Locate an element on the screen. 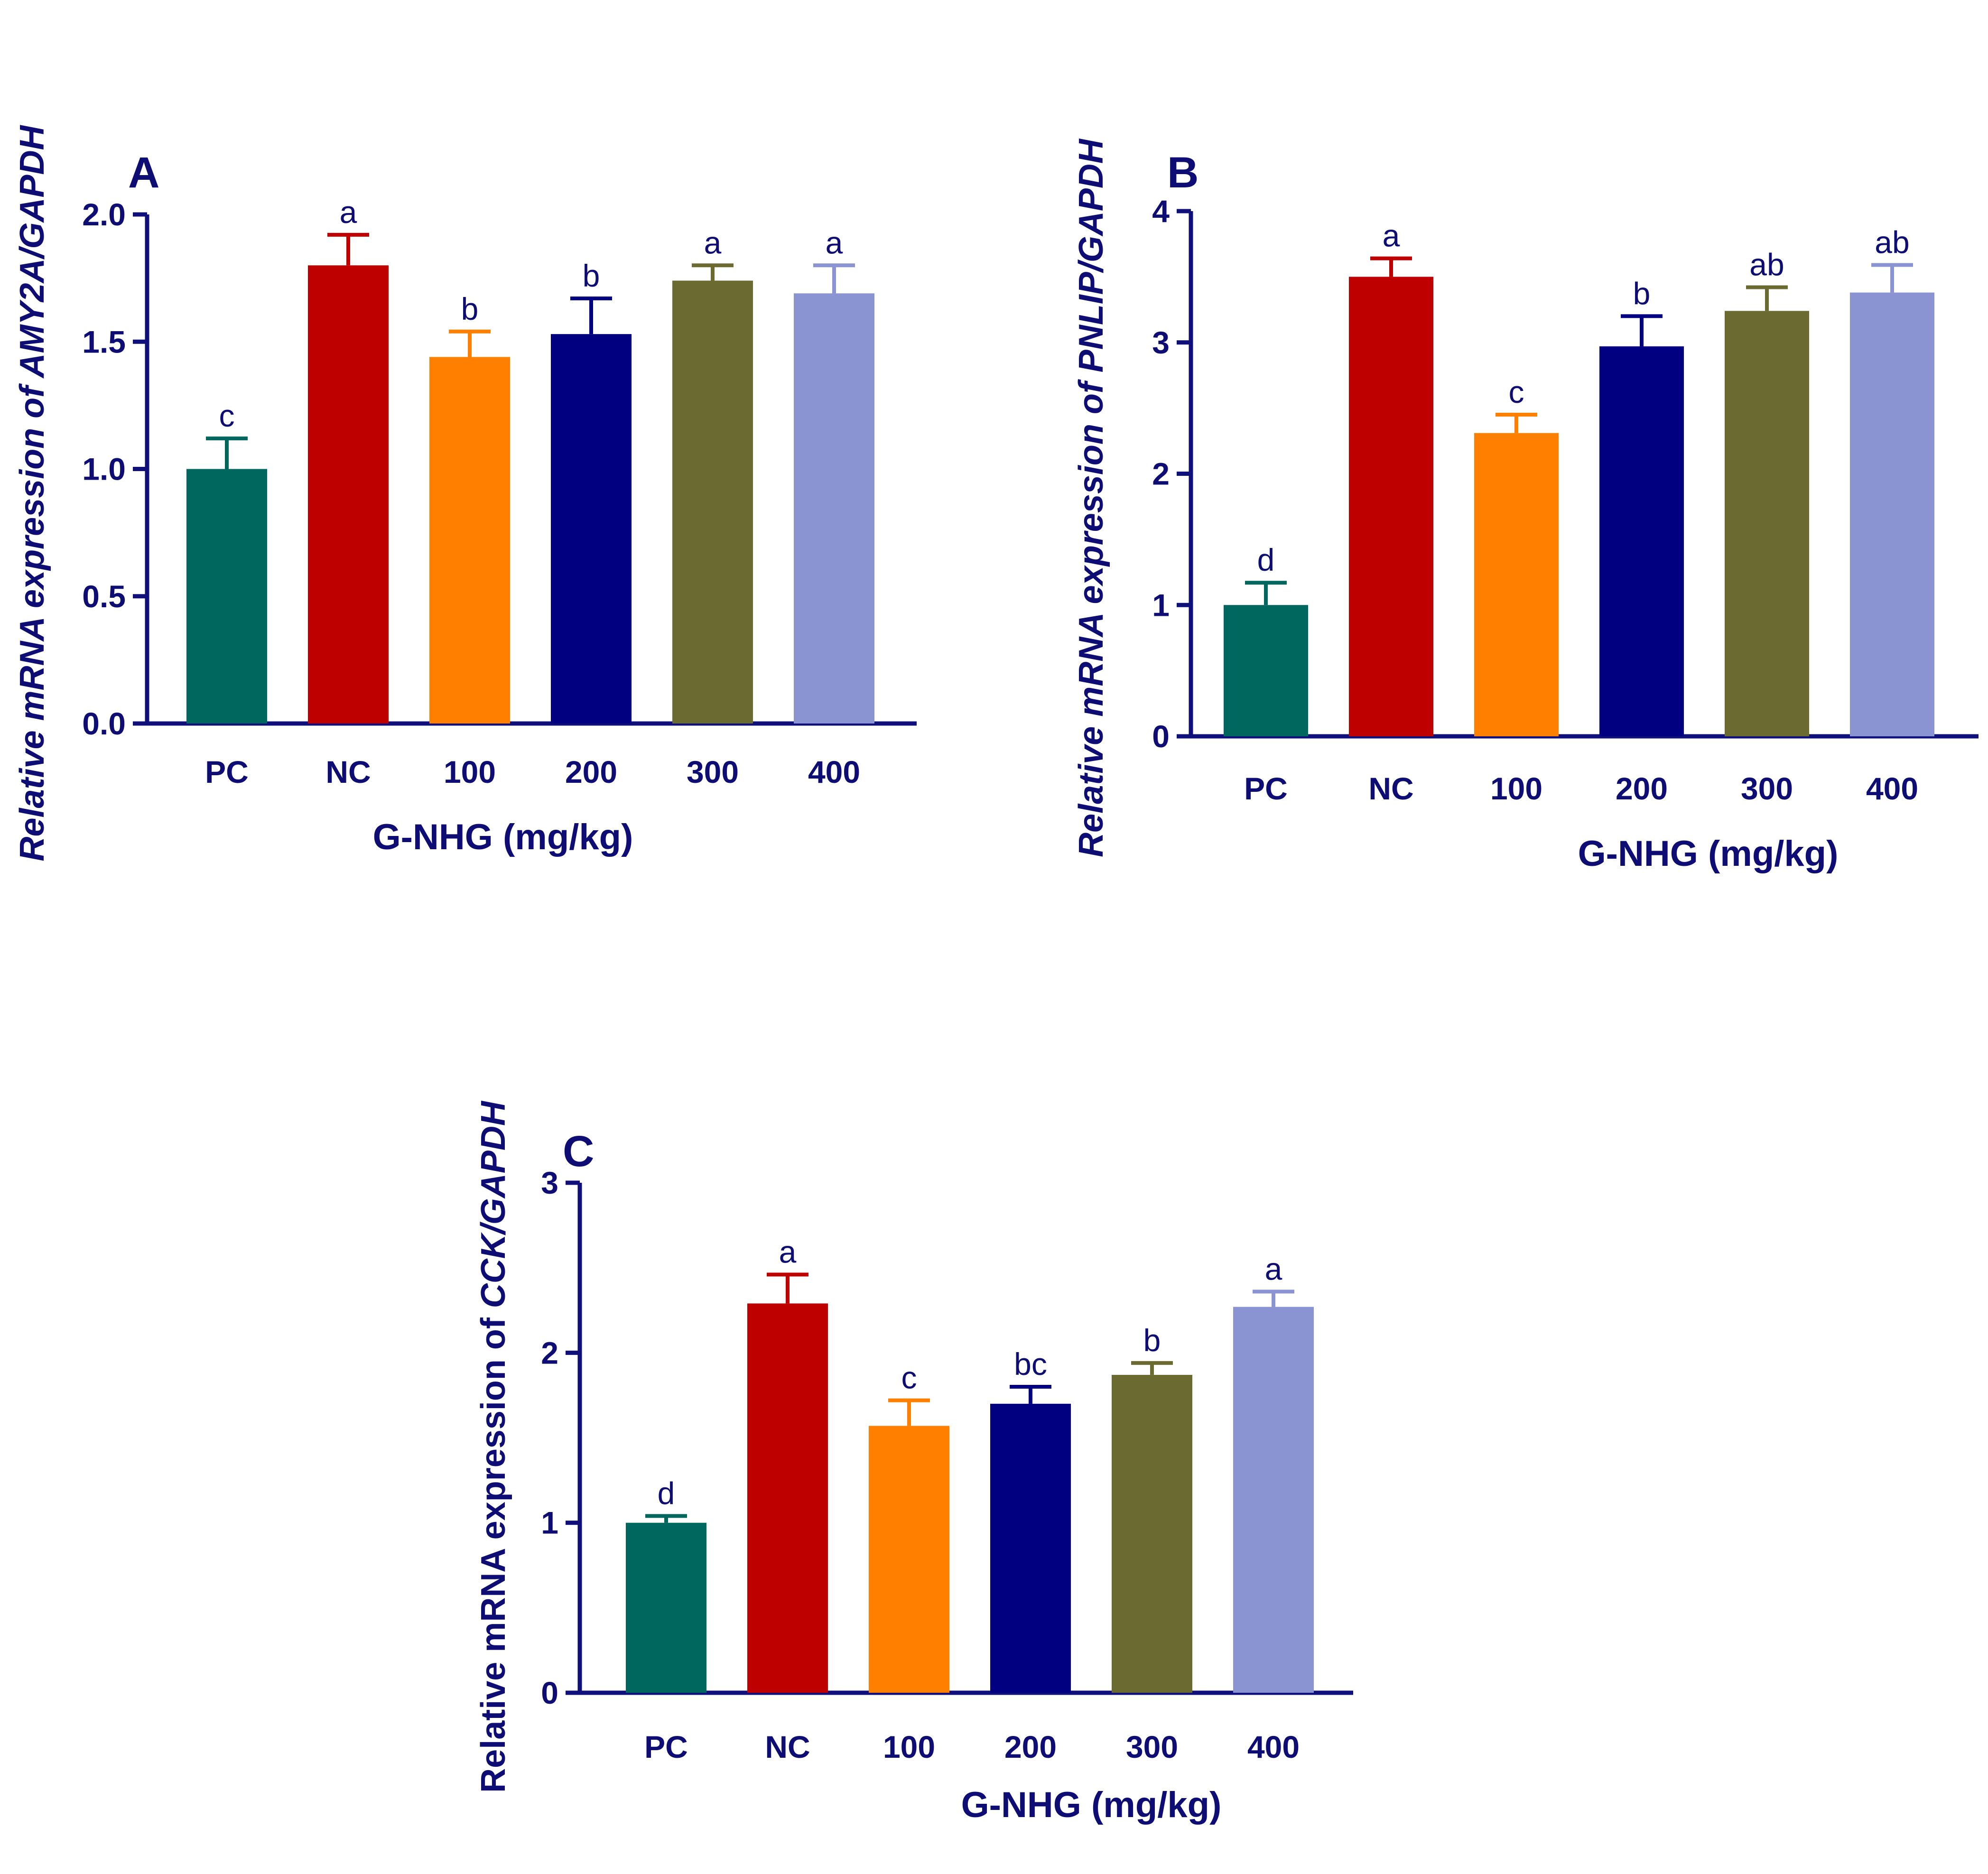 The image size is (1988, 1874). y-axis-label-gene: CCK/GAPDH is located at coordinates (493, 1204).